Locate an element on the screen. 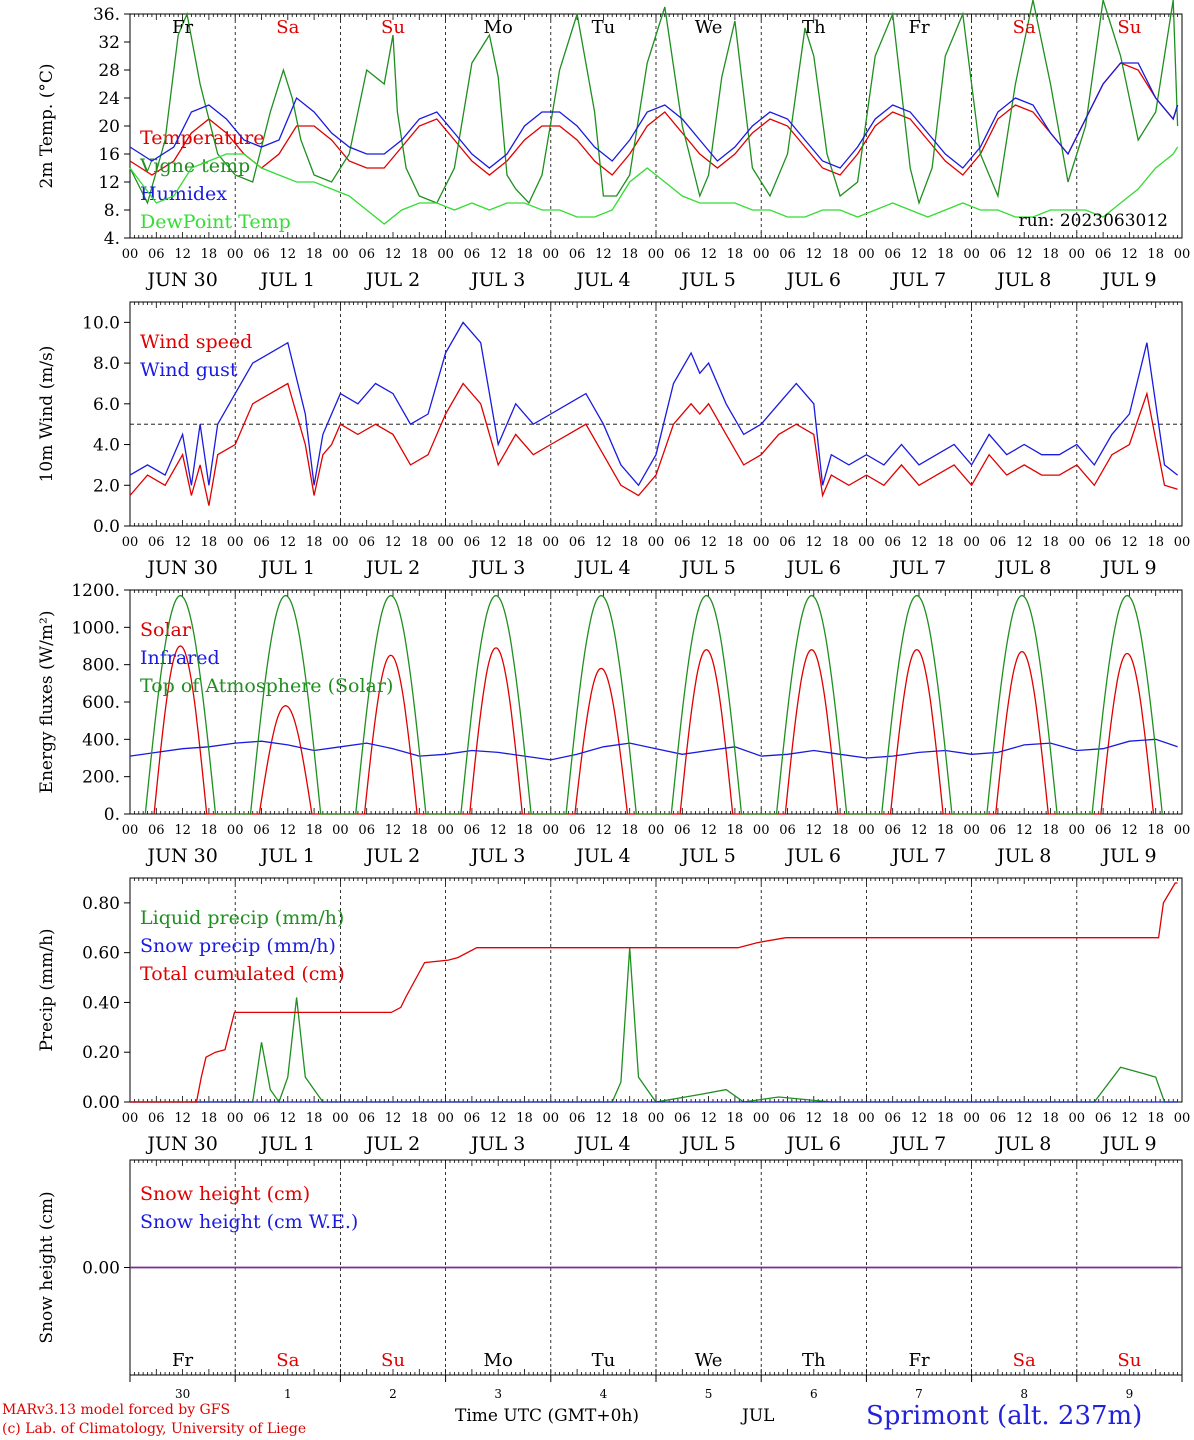  y-tick-label: 0.20 is located at coordinates (101, 1053).